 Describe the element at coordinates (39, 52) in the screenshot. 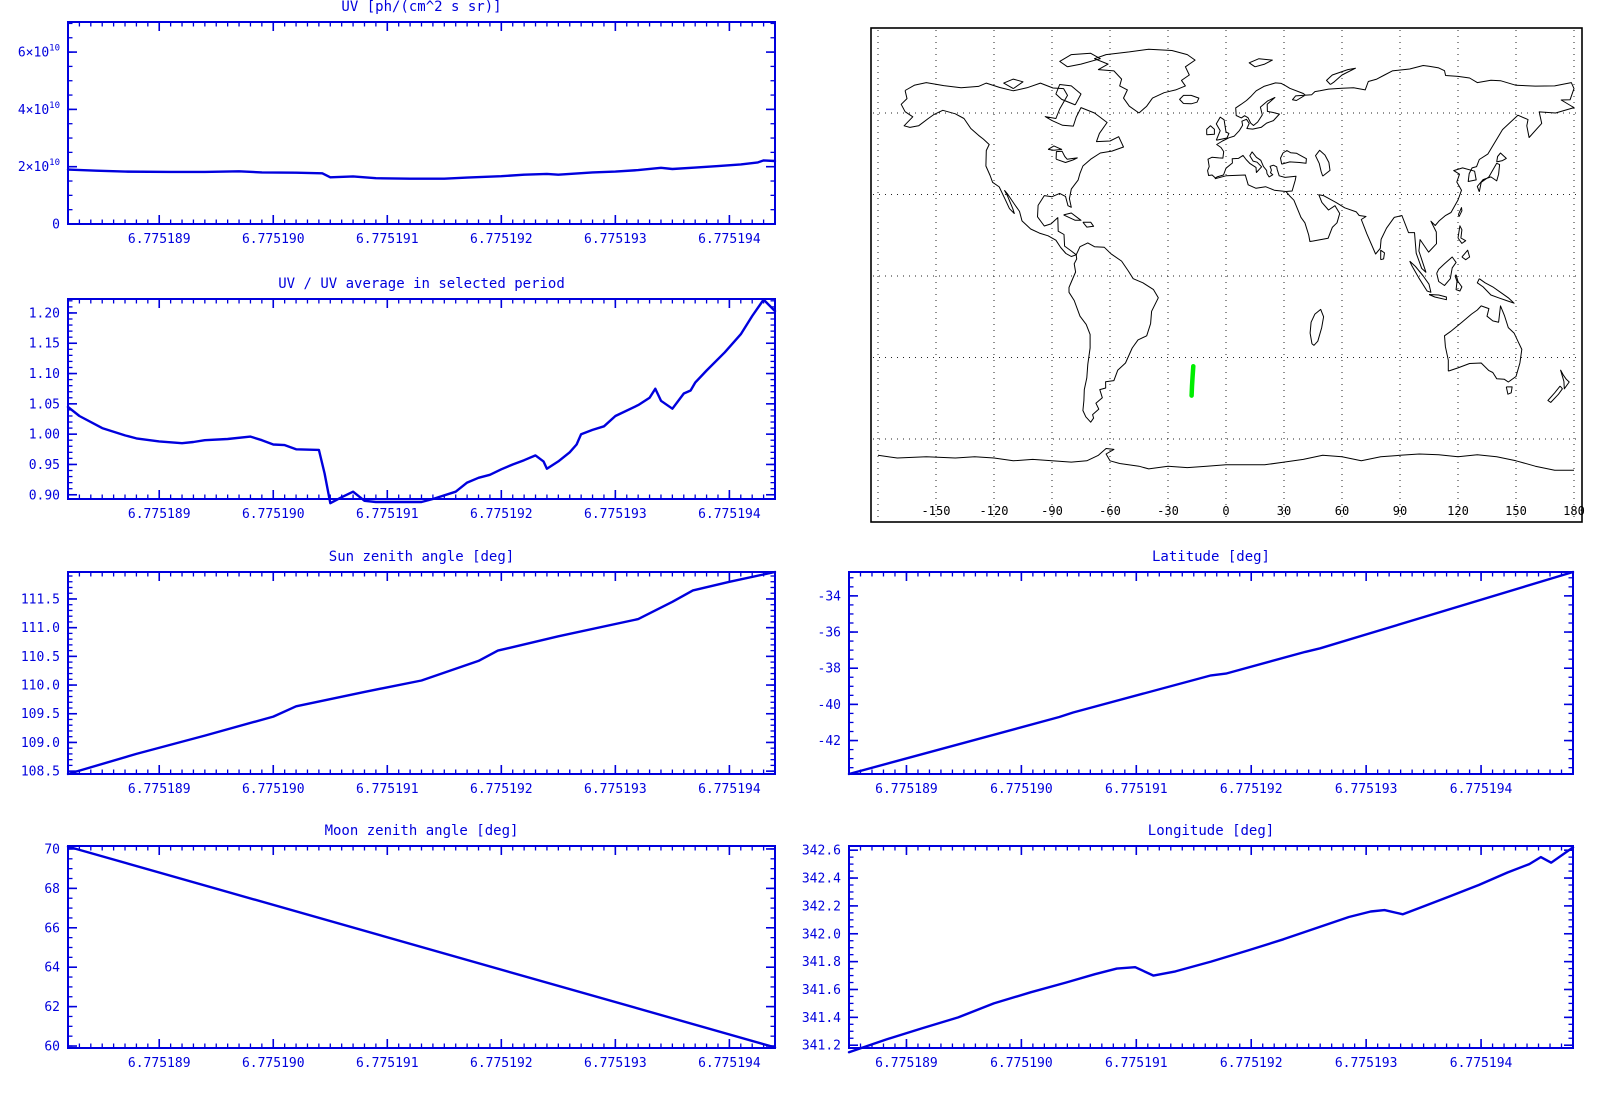

I see `y-tick-label: 6×10¹⁰` at that location.